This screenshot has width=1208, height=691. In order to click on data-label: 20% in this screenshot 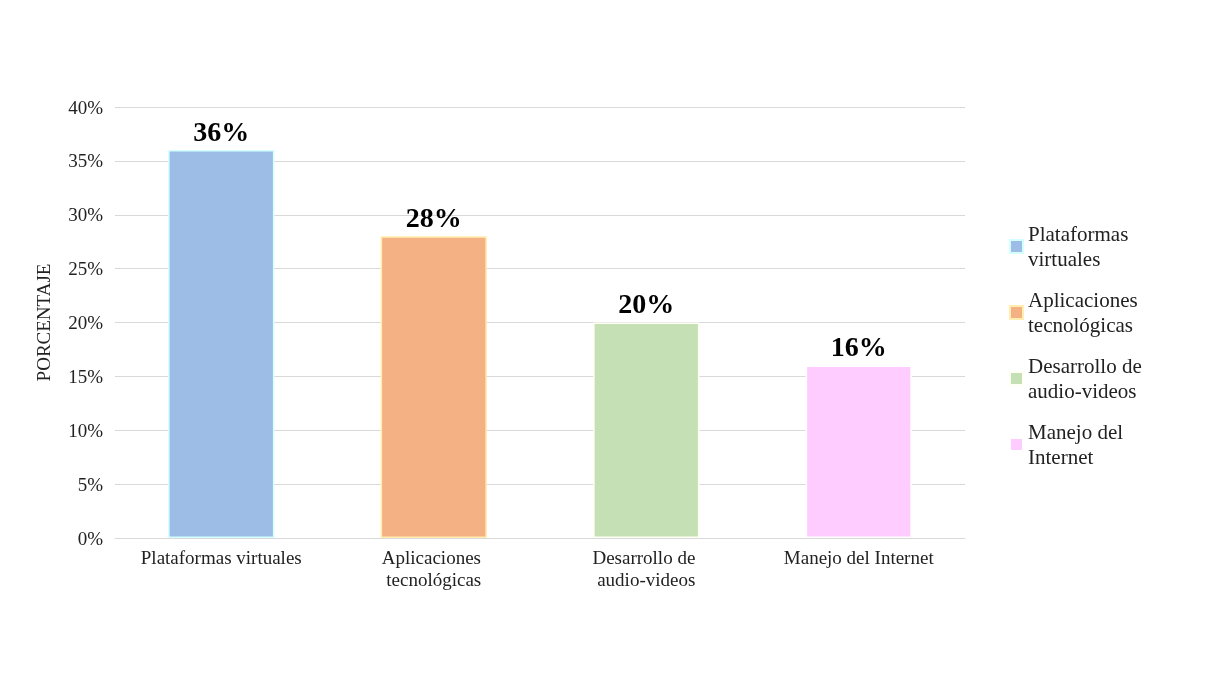, I will do `click(646, 303)`.